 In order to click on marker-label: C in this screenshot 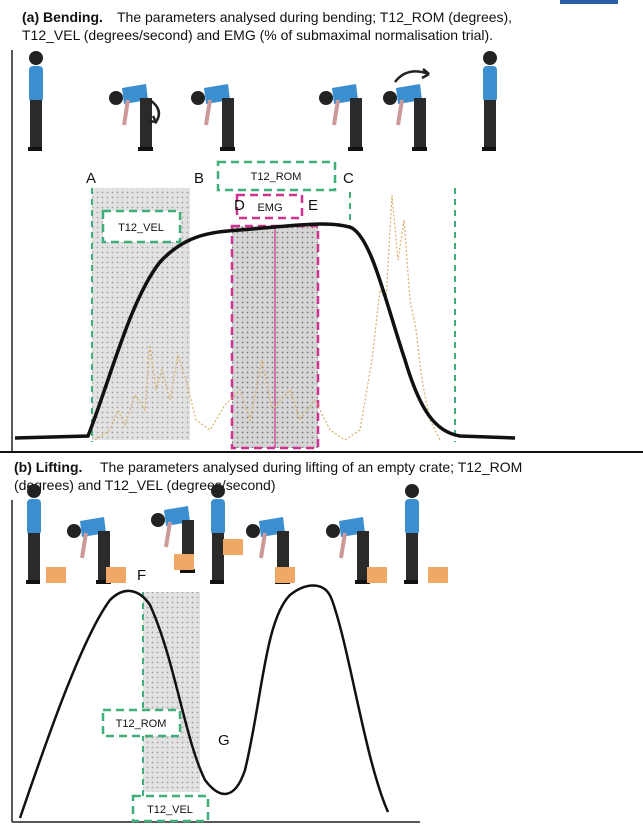, I will do `click(348, 178)`.